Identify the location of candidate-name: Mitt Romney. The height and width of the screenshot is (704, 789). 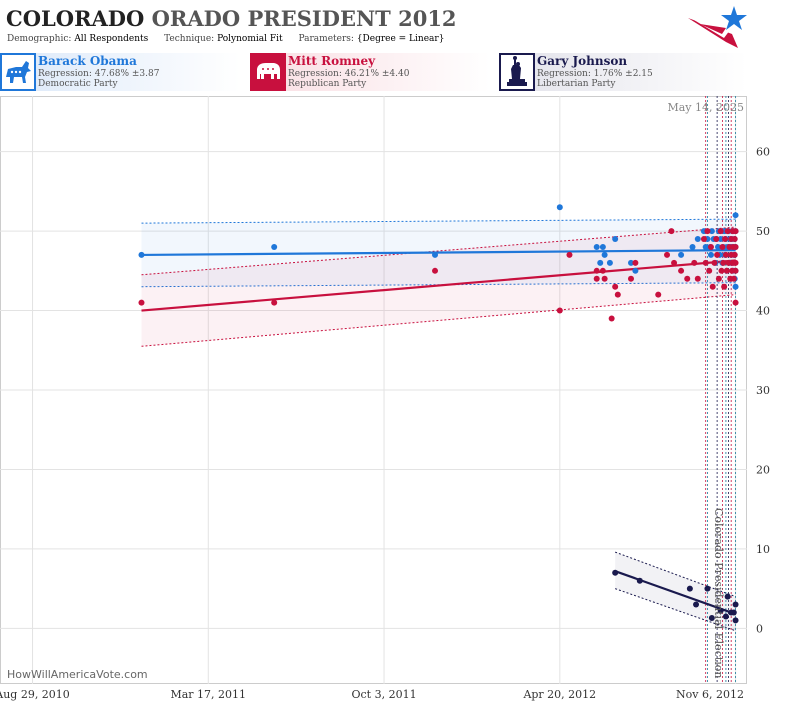
(332, 61).